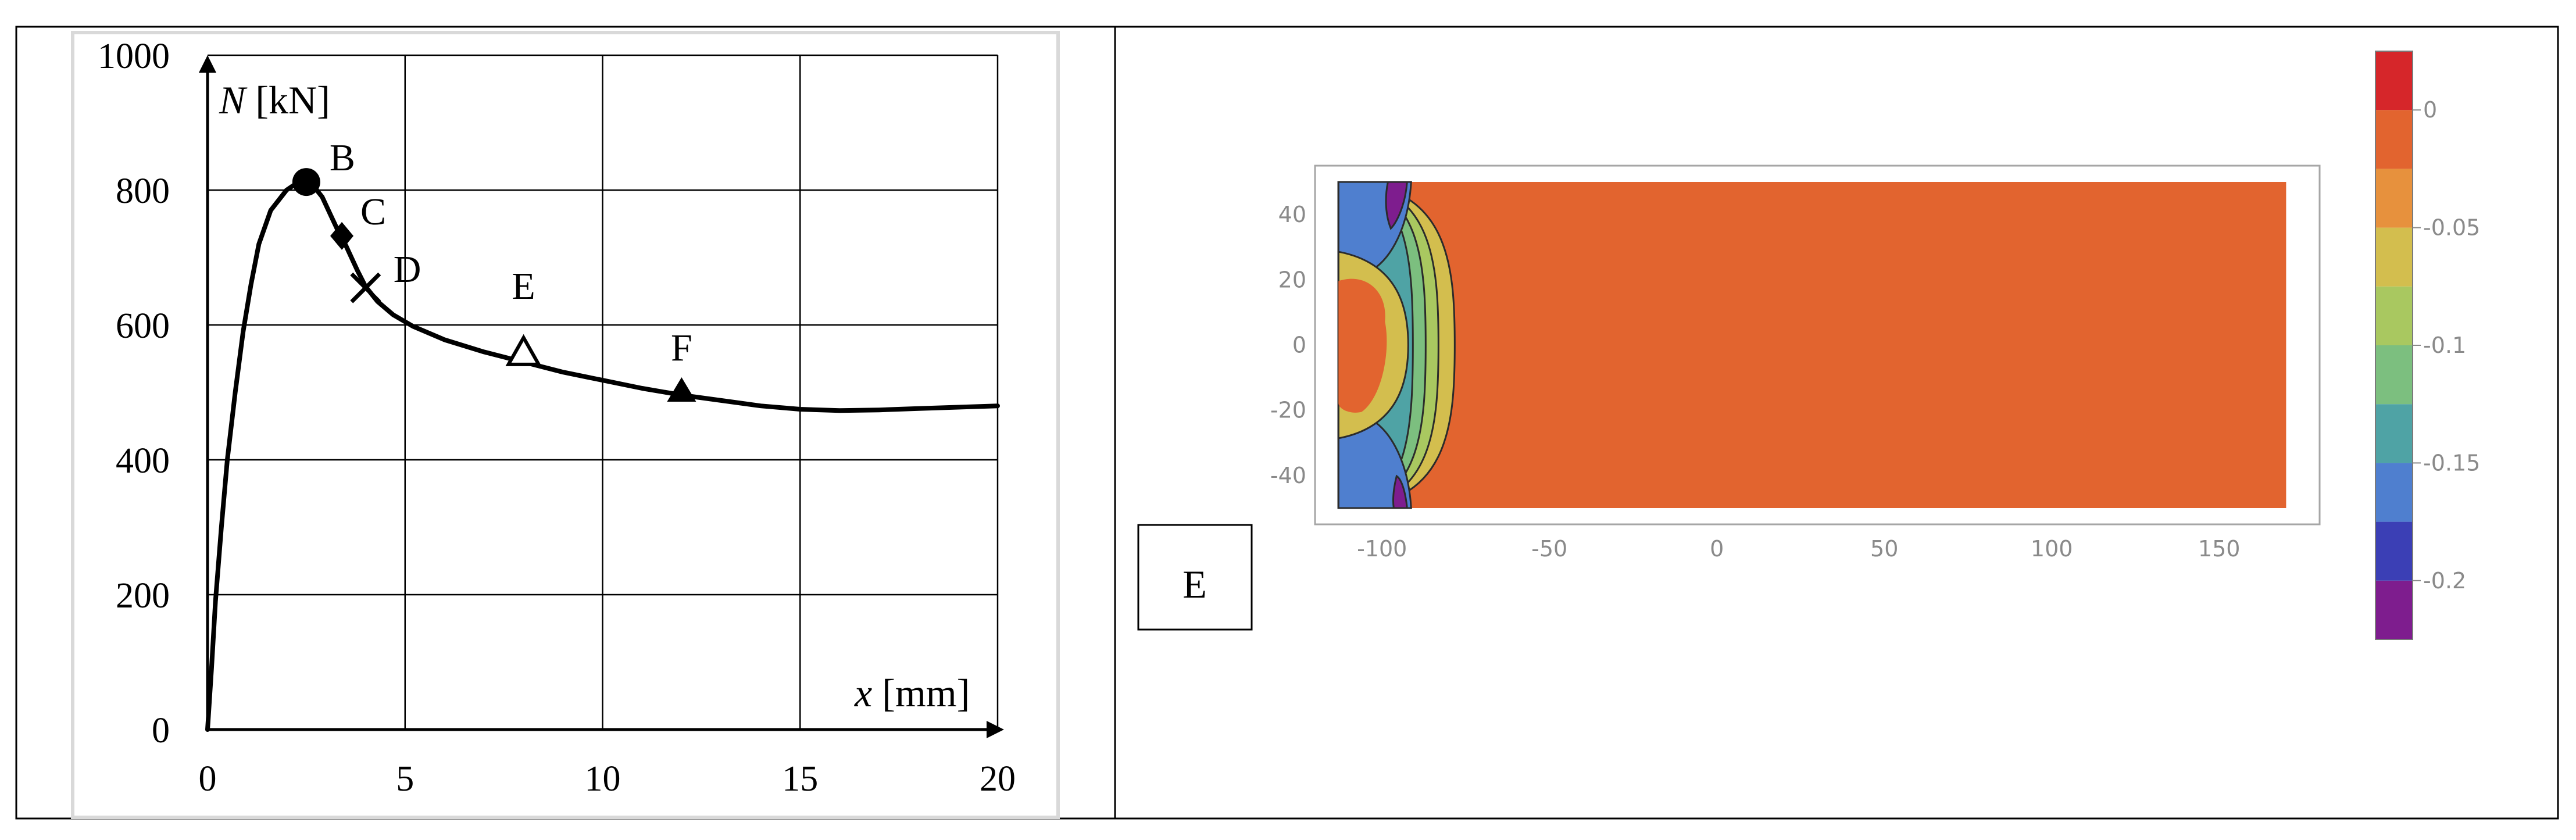 This screenshot has height=840, width=2576. Describe the element at coordinates (523, 287) in the screenshot. I see `annotation-label-e: E` at that location.